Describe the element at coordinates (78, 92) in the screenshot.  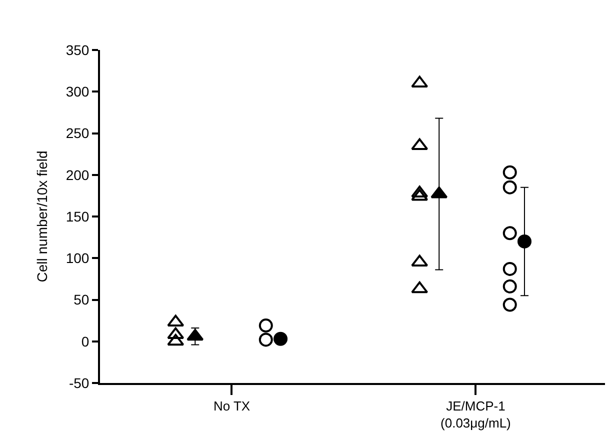
I see `y-tick-label: 300` at that location.